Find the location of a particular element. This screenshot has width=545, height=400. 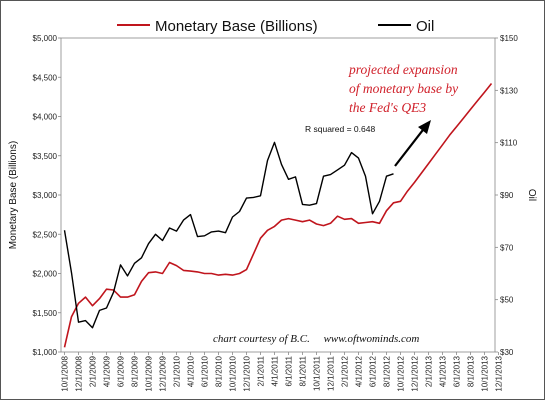

x-tick-label: 2/1/2013 is located at coordinates (429, 371).